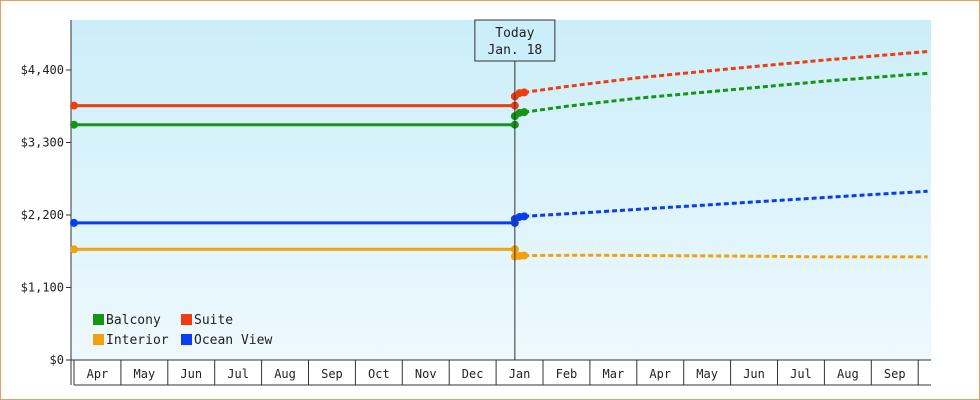 This screenshot has width=980, height=400. What do you see at coordinates (42, 288) in the screenshot?
I see `y-tick-label: $1,100` at bounding box center [42, 288].